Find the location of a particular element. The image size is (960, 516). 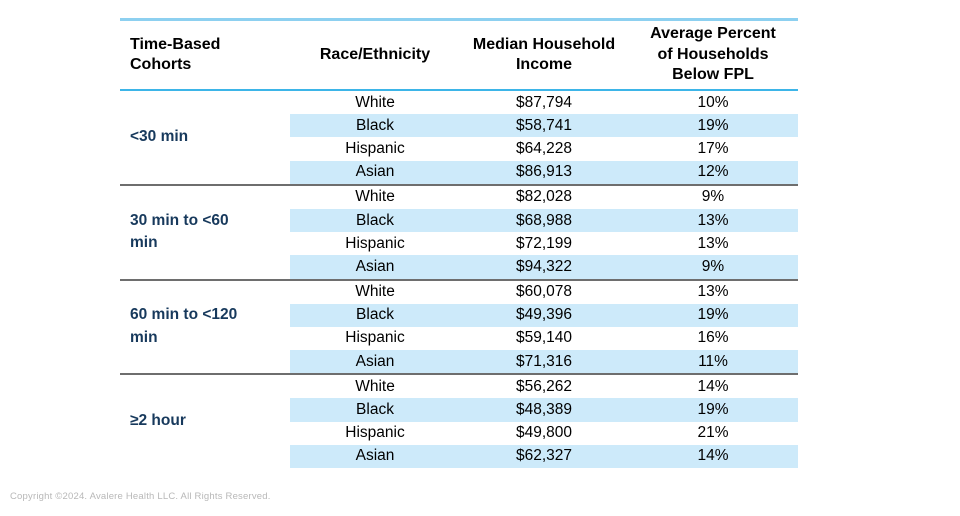

cohort-label: <30 min is located at coordinates (159, 137).